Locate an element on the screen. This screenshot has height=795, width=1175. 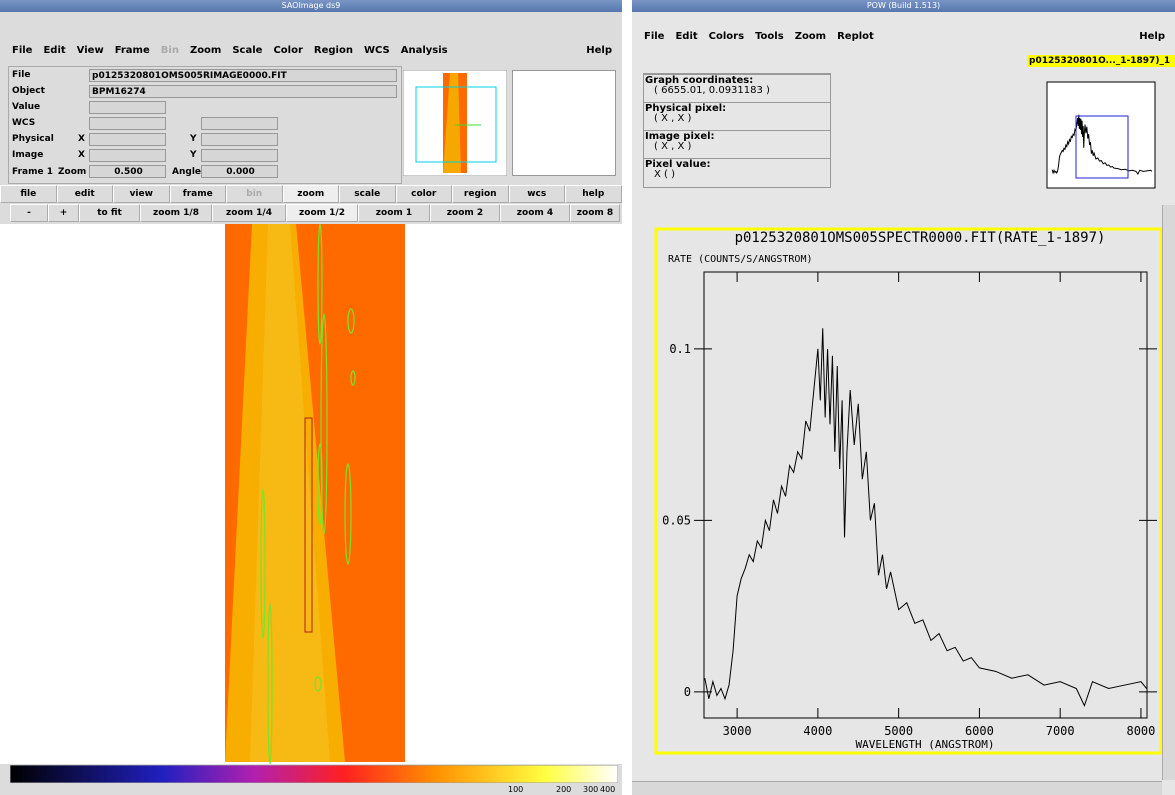
button: zoom is located at coordinates (310, 194).